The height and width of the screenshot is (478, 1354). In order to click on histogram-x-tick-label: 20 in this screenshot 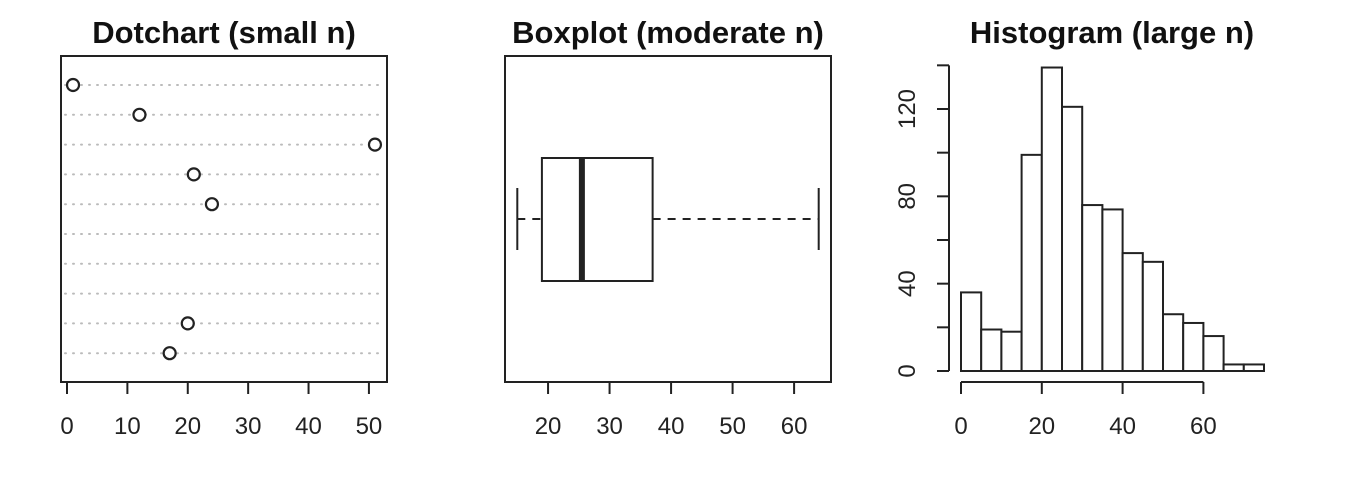, I will do `click(1041, 426)`.